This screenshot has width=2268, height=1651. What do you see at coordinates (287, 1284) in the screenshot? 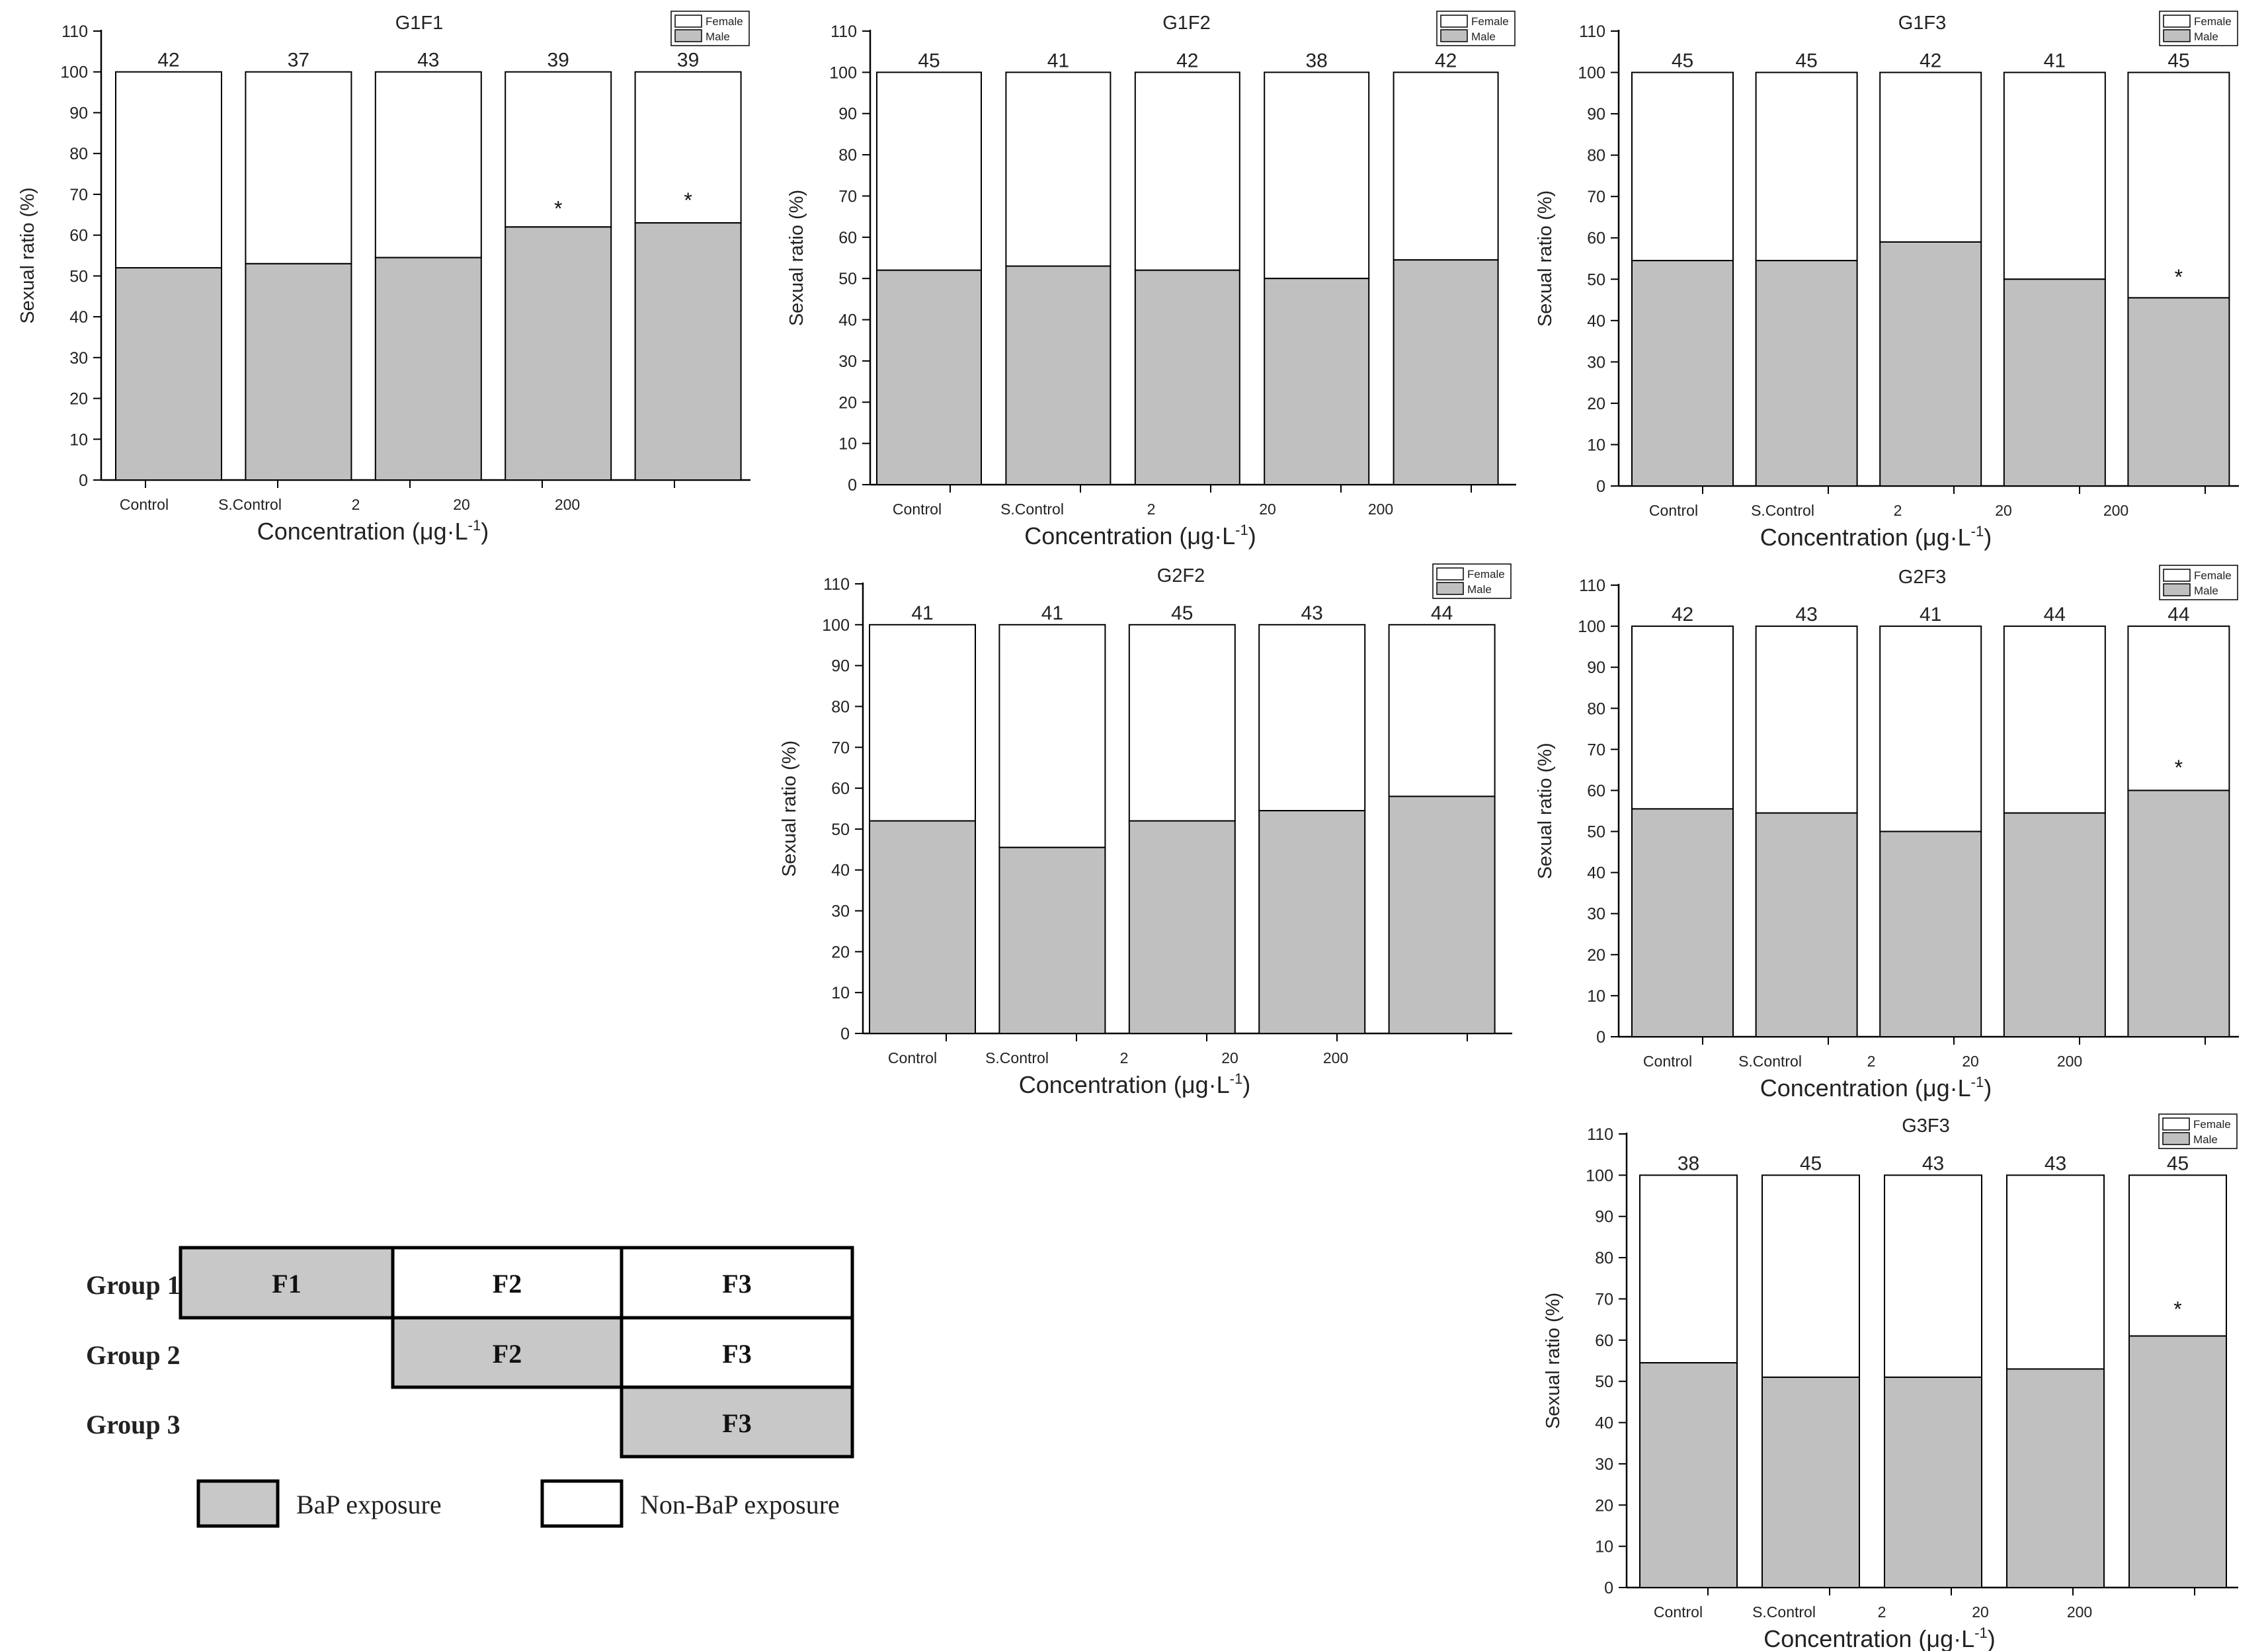
I see `generation-label: F1` at bounding box center [287, 1284].